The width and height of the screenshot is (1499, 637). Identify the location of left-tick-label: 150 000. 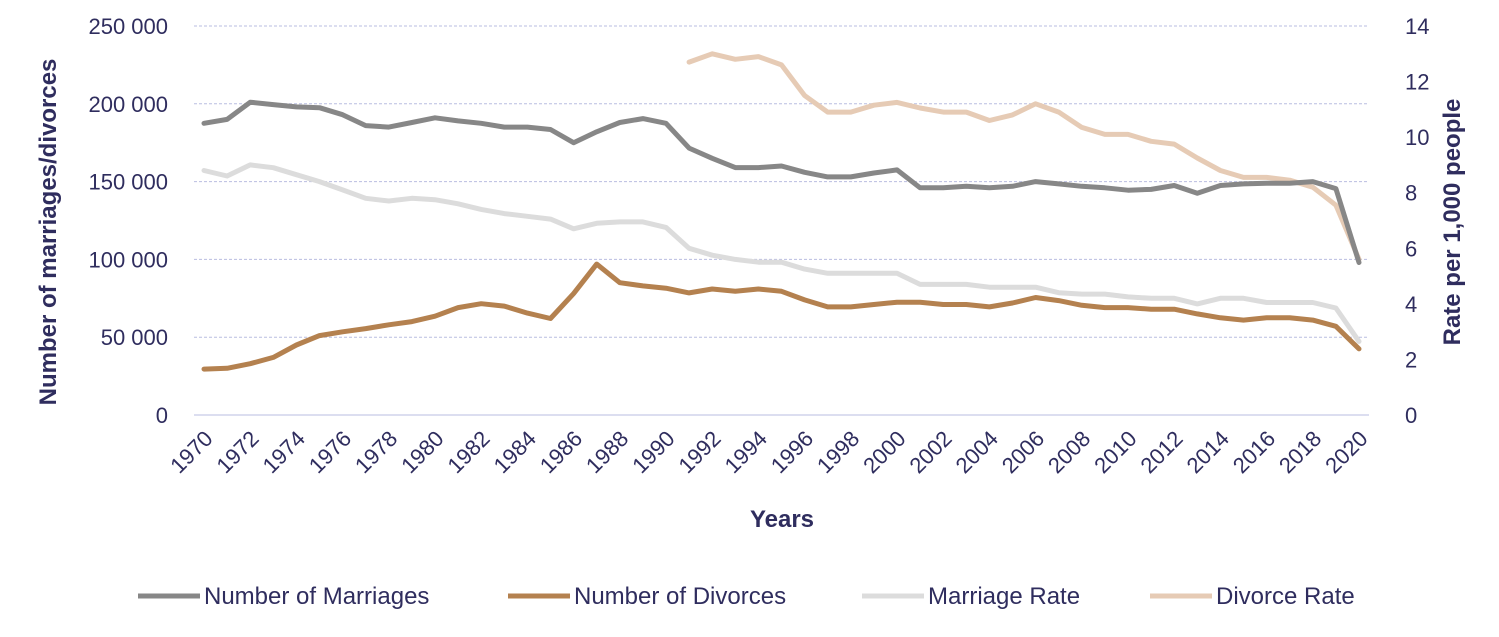
(128, 182).